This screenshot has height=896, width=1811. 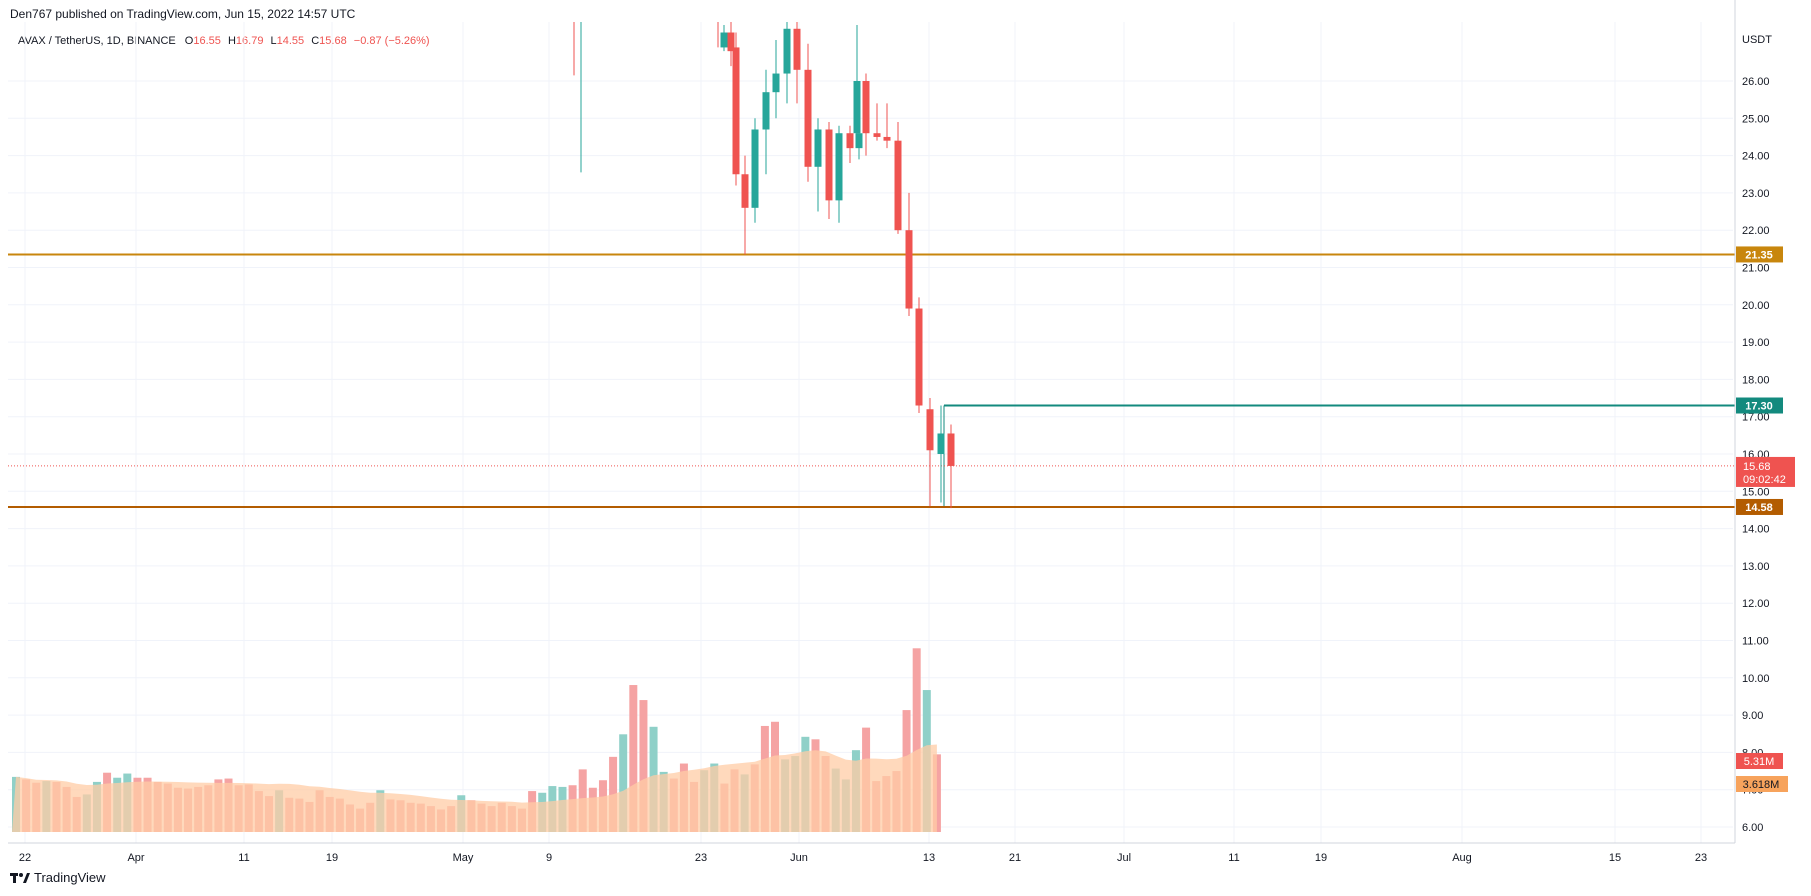 I want to click on low-label: L, so click(x=273, y=41).